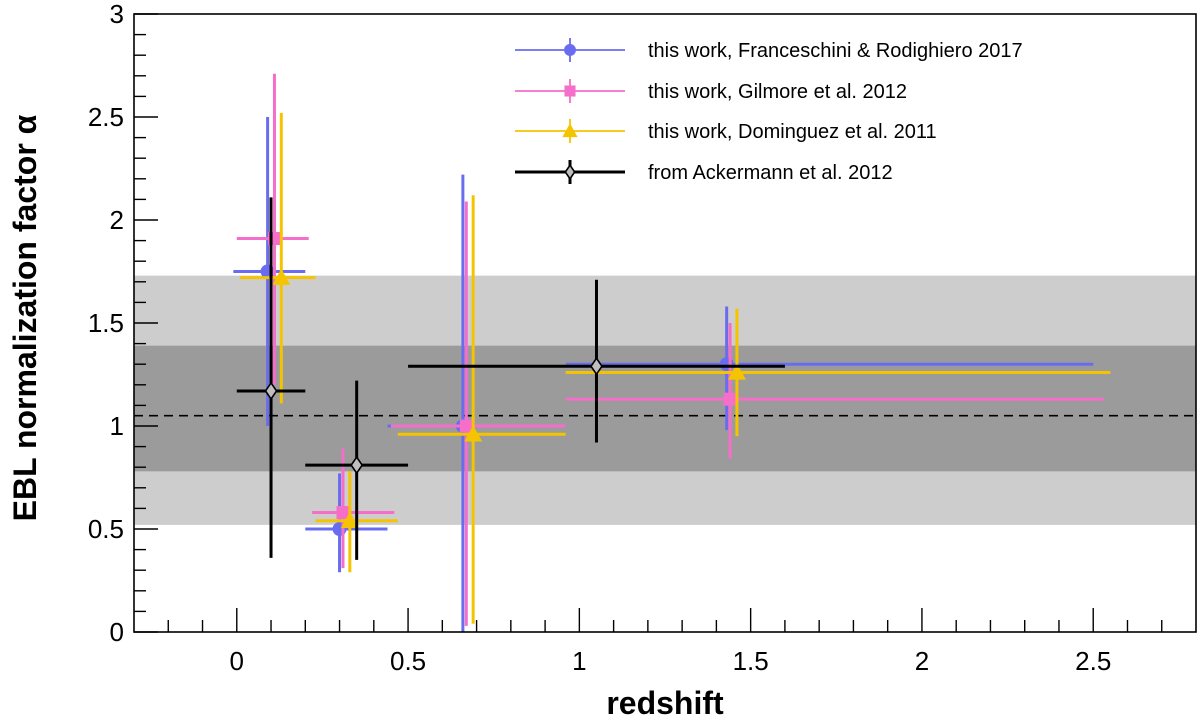 The width and height of the screenshot is (1200, 722). Describe the element at coordinates (106, 323) in the screenshot. I see `y-tick-label: 1.5` at that location.